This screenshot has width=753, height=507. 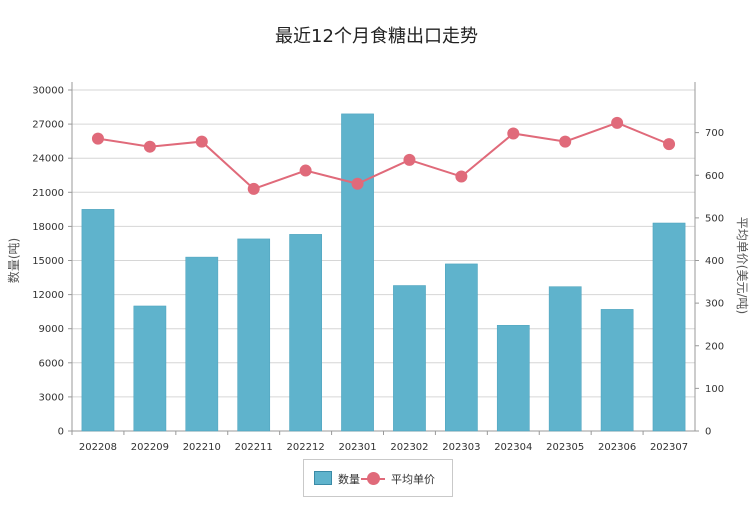 What do you see at coordinates (254, 447) in the screenshot?
I see `x-tick-label: 202211` at bounding box center [254, 447].